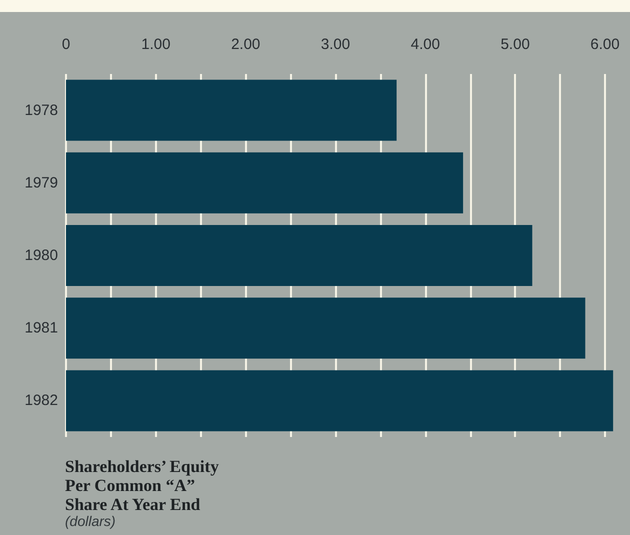  Describe the element at coordinates (41, 255) in the screenshot. I see `y-tick-label: 1980` at that location.